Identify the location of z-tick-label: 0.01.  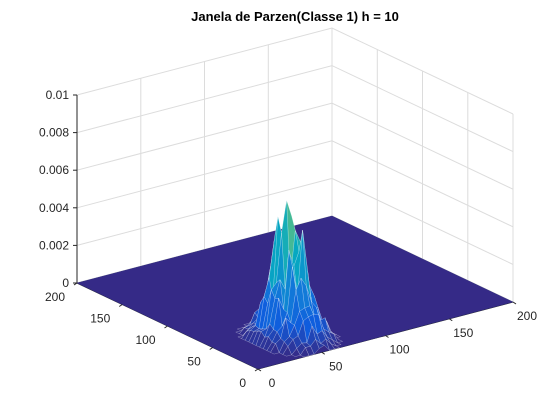
(58, 95).